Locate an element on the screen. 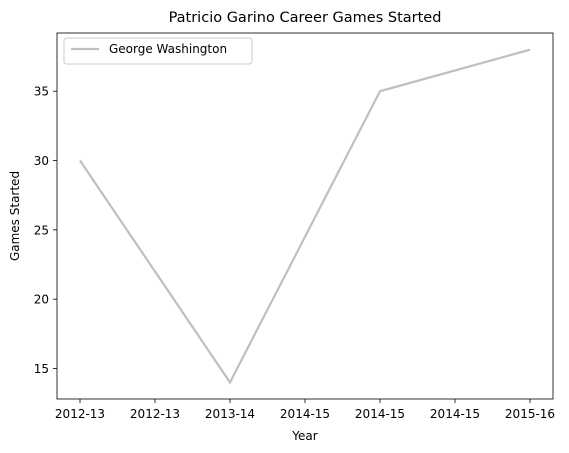  x-tick-label: 2013-14 is located at coordinates (230, 414).